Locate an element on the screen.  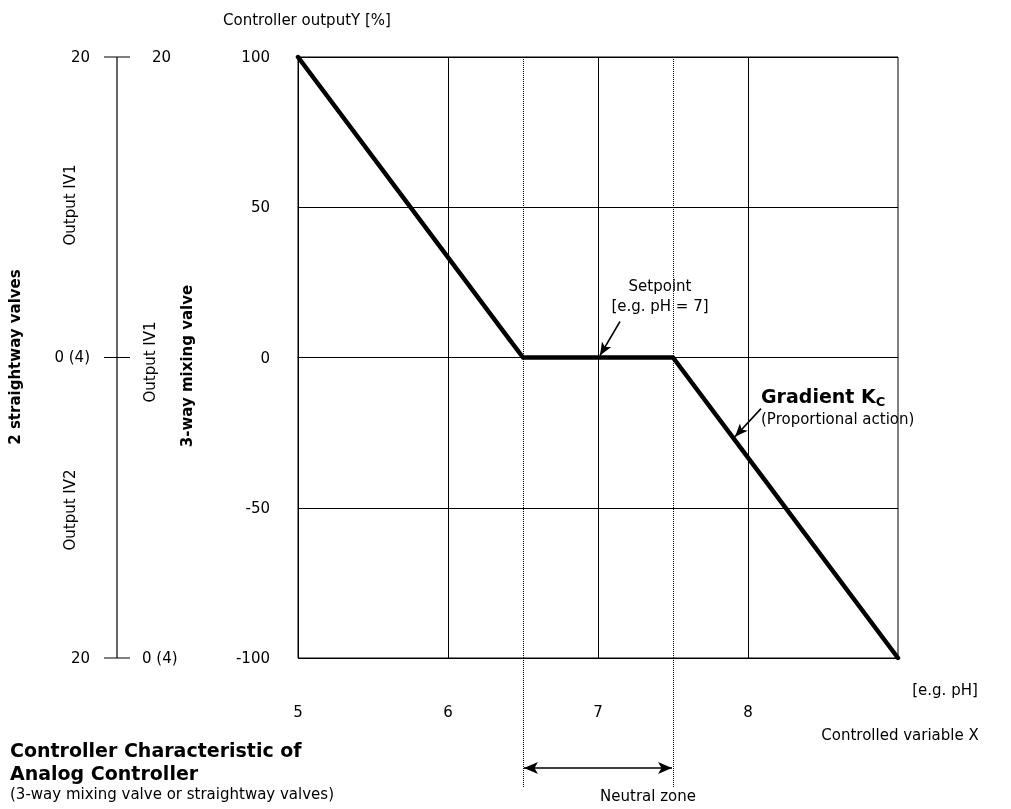
y-tick-label: 50 is located at coordinates (260, 207).